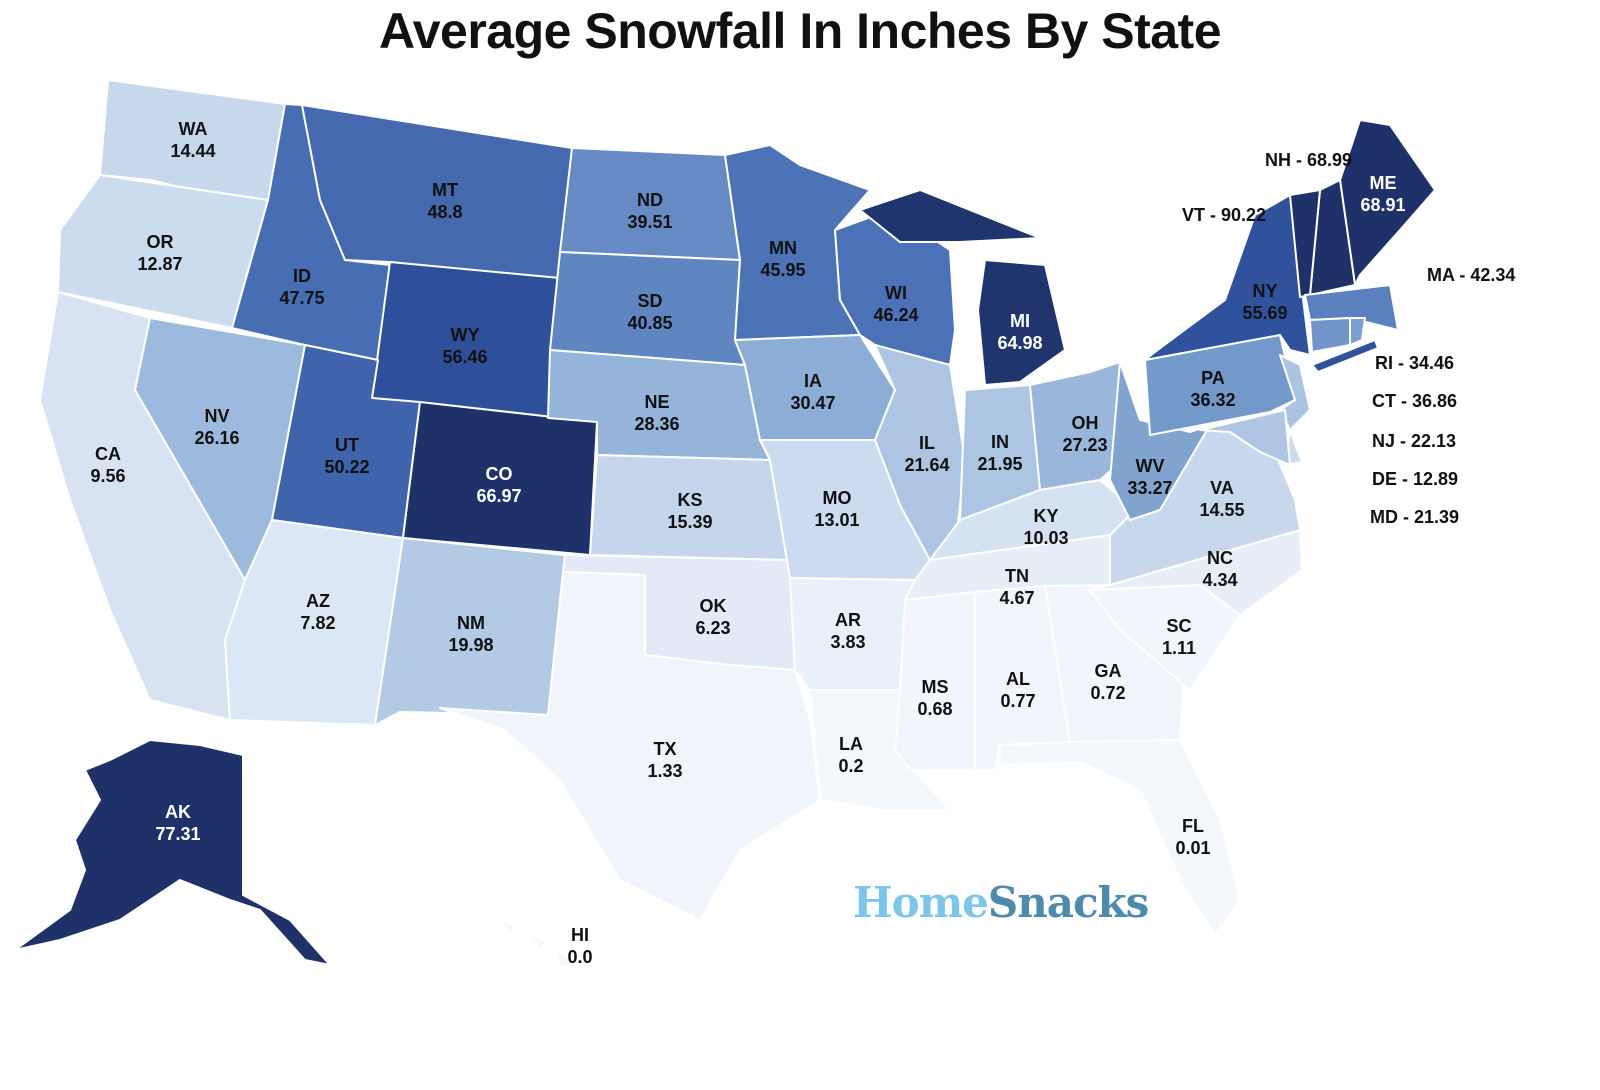 This screenshot has height=1090, width=1600. What do you see at coordinates (656, 402) in the screenshot?
I see `state-code-label-ne: NE` at bounding box center [656, 402].